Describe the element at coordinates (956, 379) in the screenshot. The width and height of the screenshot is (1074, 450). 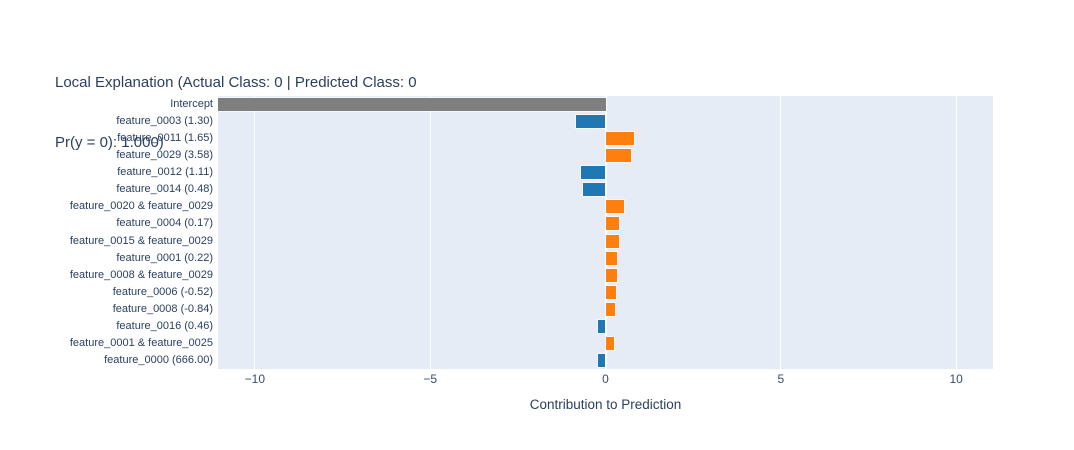
I see `x-tick-label: 10` at that location.